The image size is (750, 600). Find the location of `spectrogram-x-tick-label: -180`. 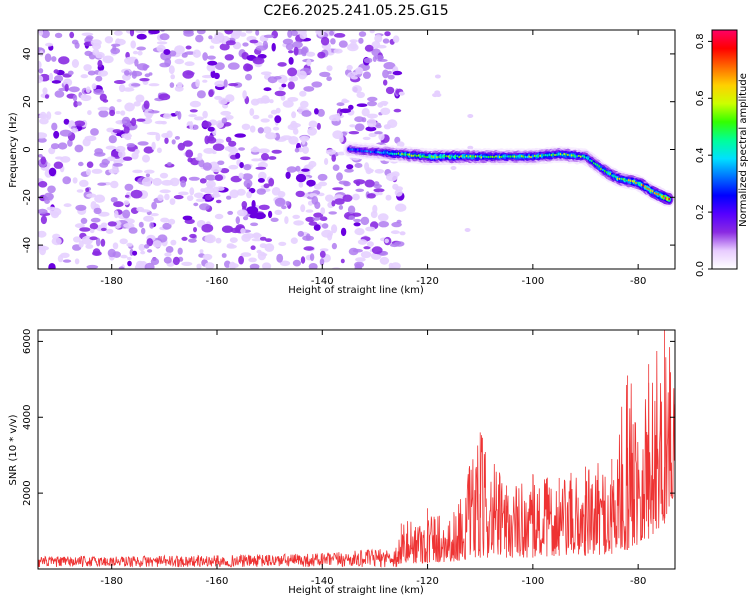

spectrogram-x-tick-label: -180 is located at coordinates (111, 281).